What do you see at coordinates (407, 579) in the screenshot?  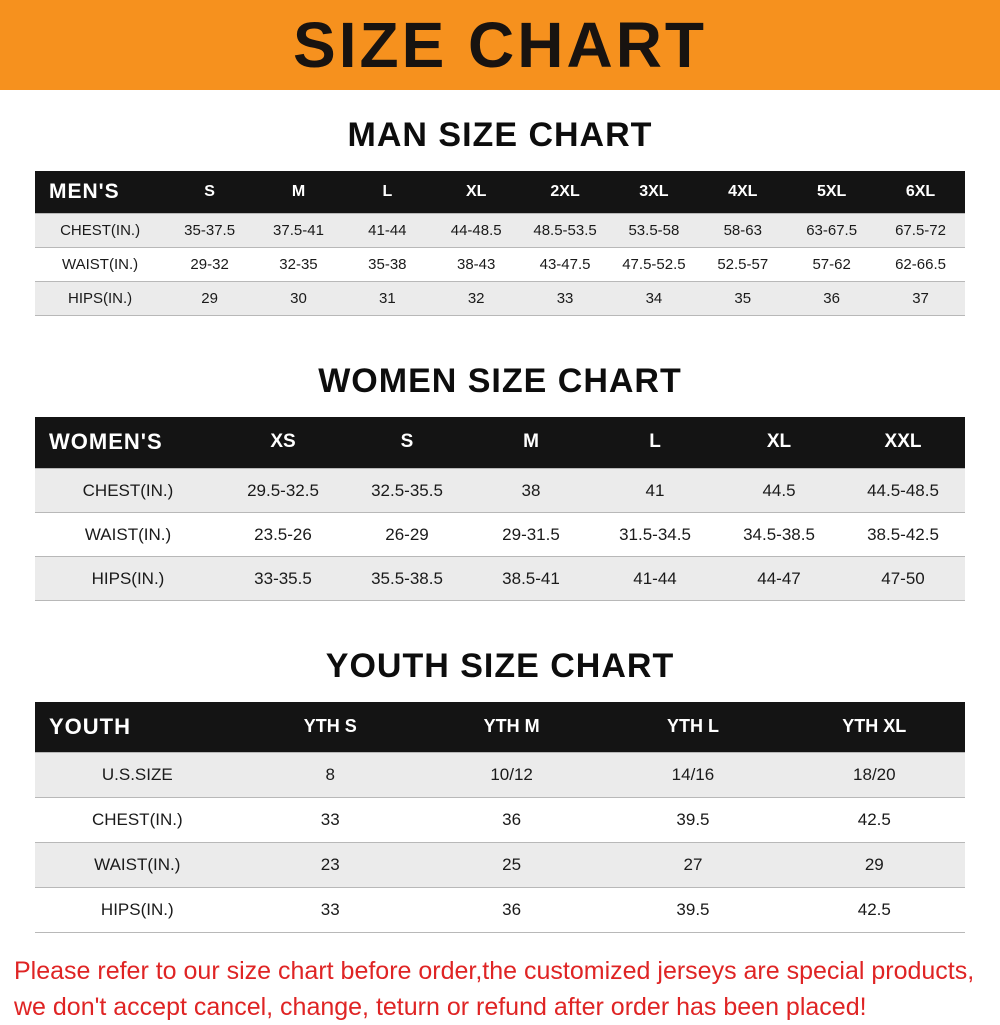 I see `table-cell: 35.5-38.5` at bounding box center [407, 579].